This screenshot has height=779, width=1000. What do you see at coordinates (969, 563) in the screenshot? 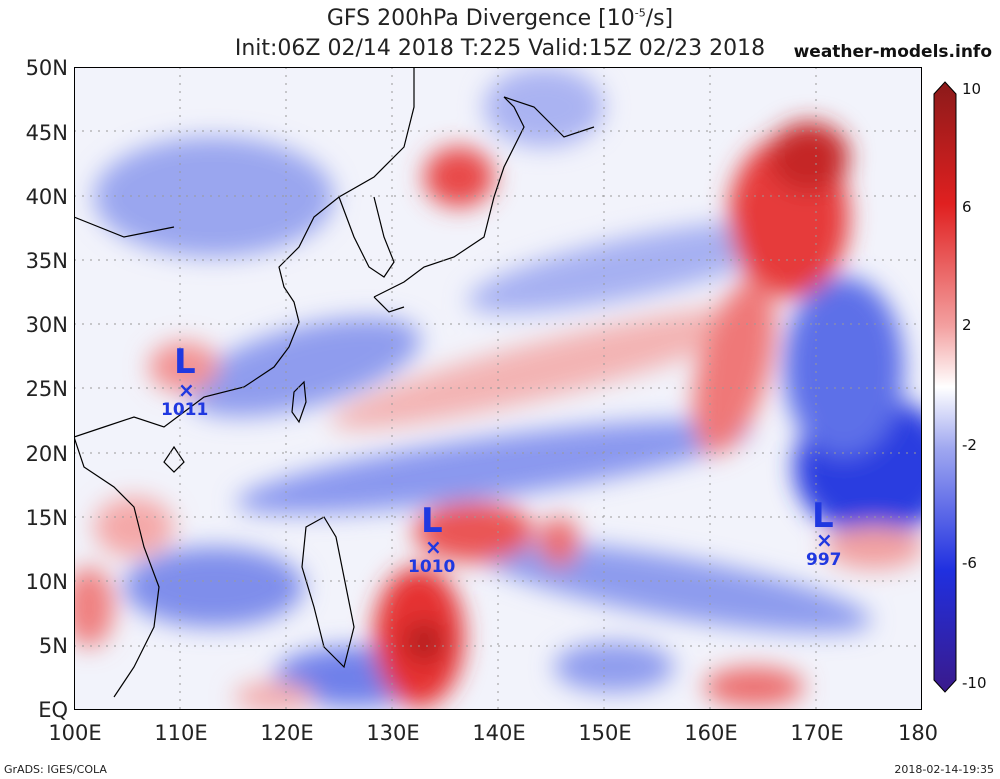
I see `colorbar-label: -6` at bounding box center [969, 563].